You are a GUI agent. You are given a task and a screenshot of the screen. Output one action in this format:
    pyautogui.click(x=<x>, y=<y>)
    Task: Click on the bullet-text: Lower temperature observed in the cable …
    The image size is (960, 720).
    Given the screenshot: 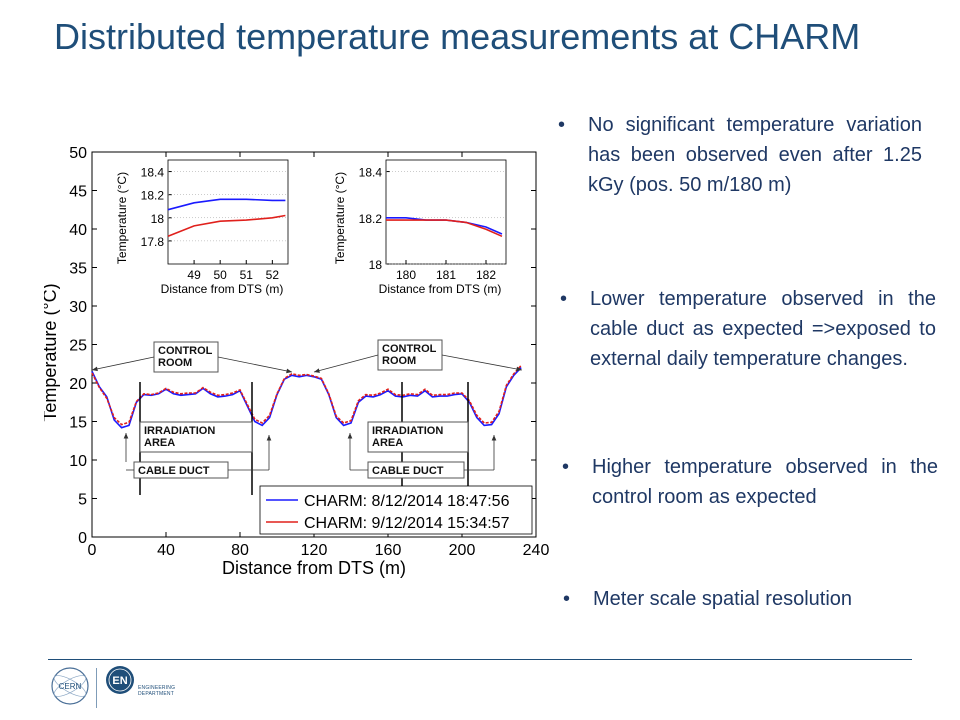 What is the action you would take?
    pyautogui.click(x=763, y=329)
    